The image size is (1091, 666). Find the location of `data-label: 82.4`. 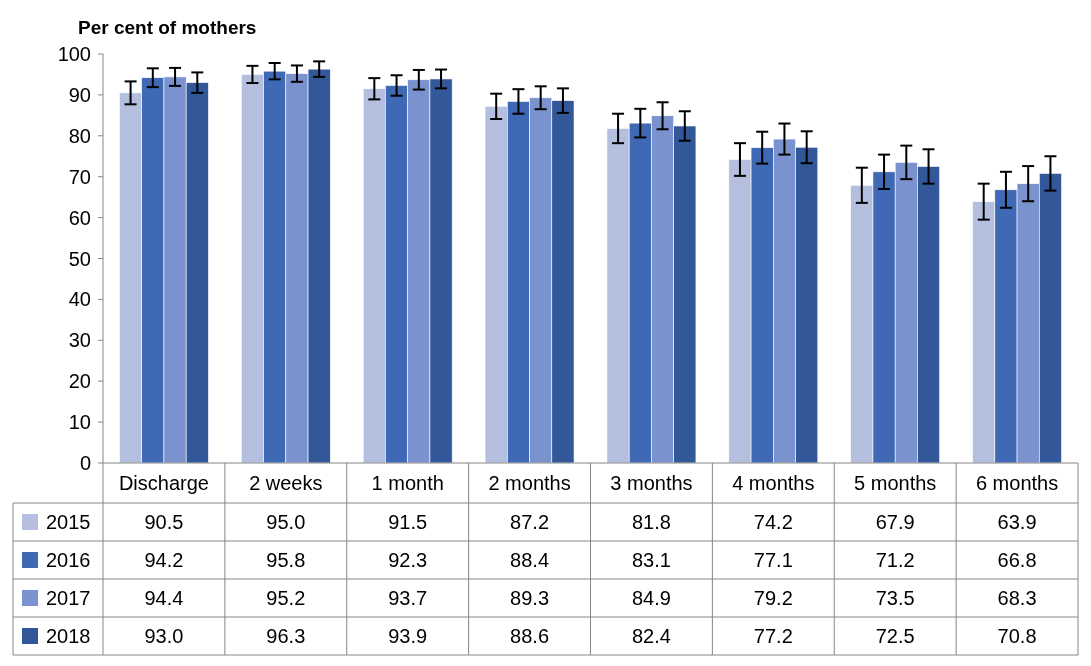

data-label: 82.4 is located at coordinates (651, 636).